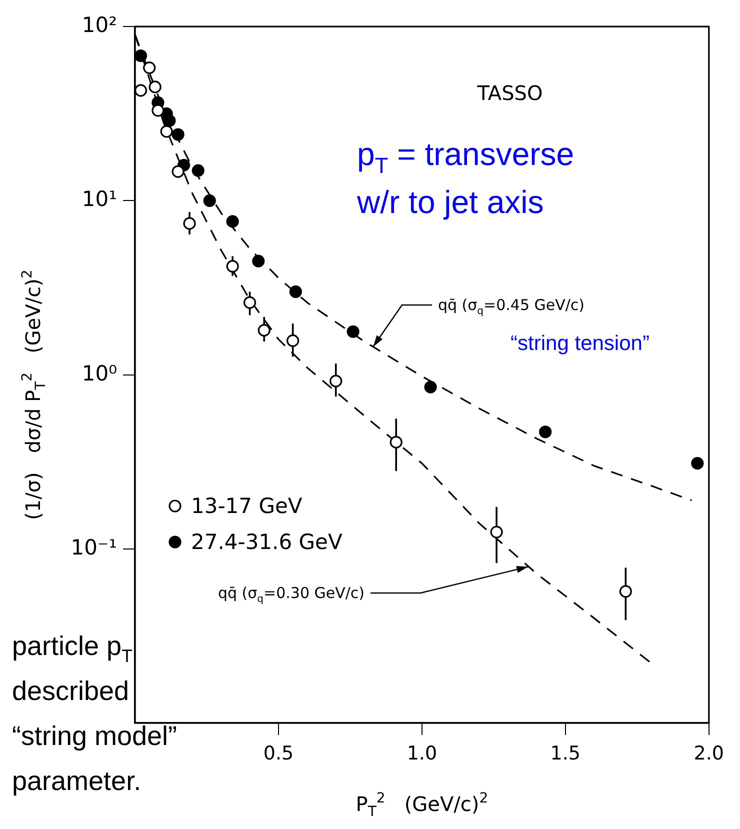  I want to click on annotation: TASSO, so click(509, 93).